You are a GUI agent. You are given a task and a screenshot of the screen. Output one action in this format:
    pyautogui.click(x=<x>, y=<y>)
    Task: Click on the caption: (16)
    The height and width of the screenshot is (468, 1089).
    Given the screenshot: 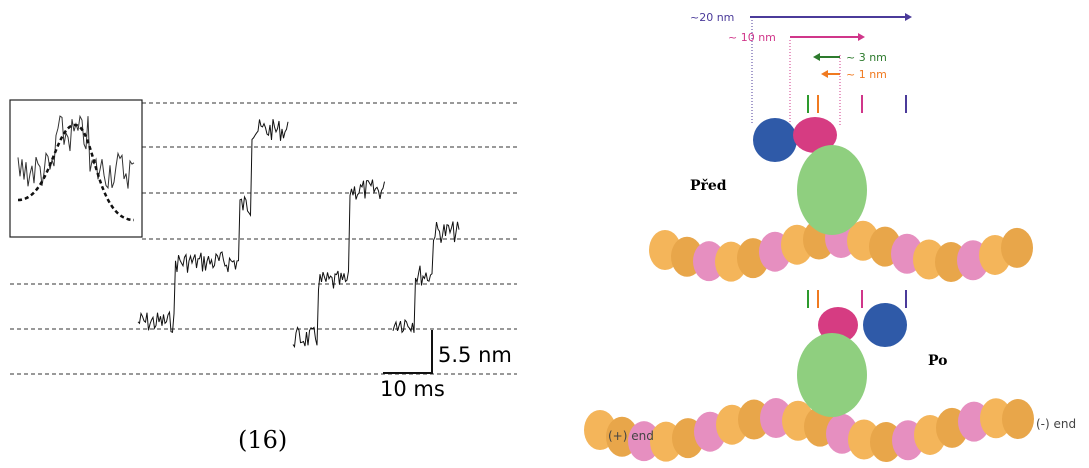 What is the action you would take?
    pyautogui.click(x=262, y=440)
    